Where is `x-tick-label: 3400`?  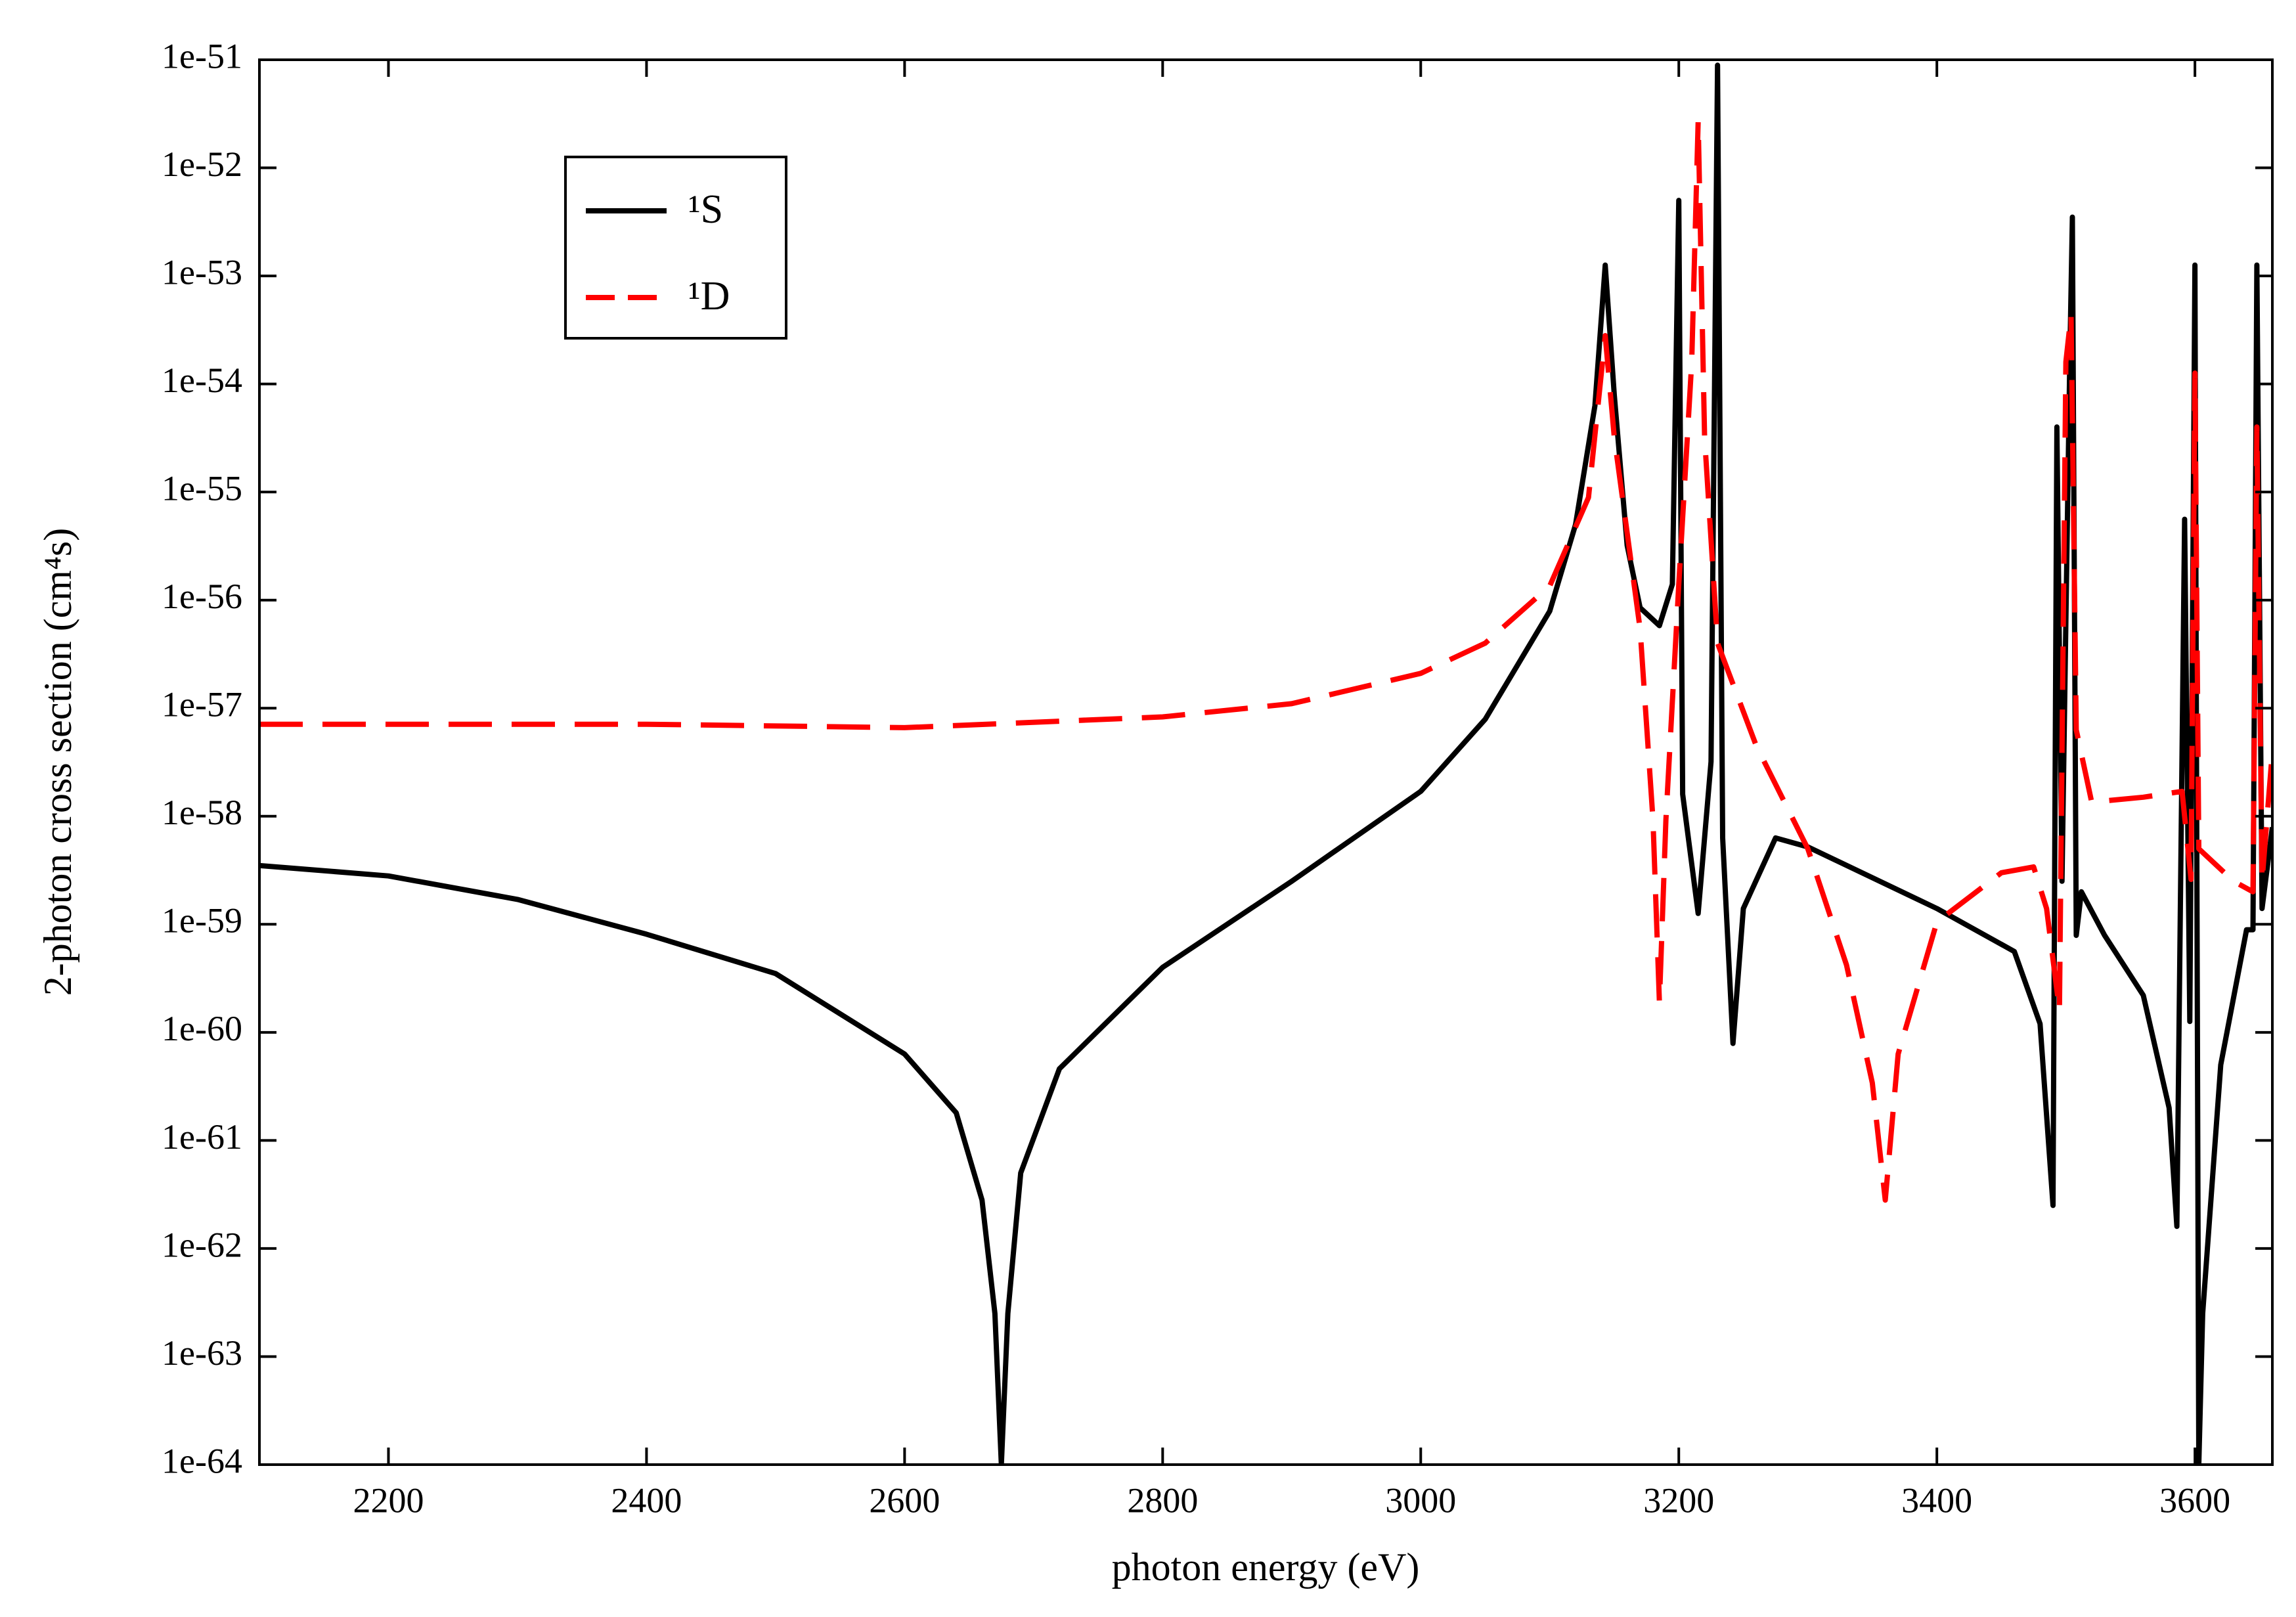 x-tick-label: 3400 is located at coordinates (1936, 1500).